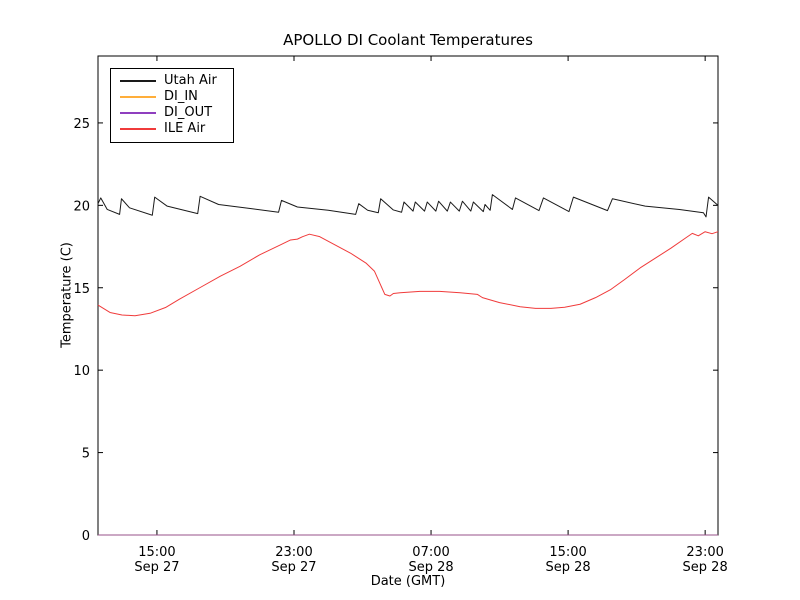 This screenshot has height=600, width=800. I want to click on legend-label-ile-air: ILE Air, so click(185, 128).